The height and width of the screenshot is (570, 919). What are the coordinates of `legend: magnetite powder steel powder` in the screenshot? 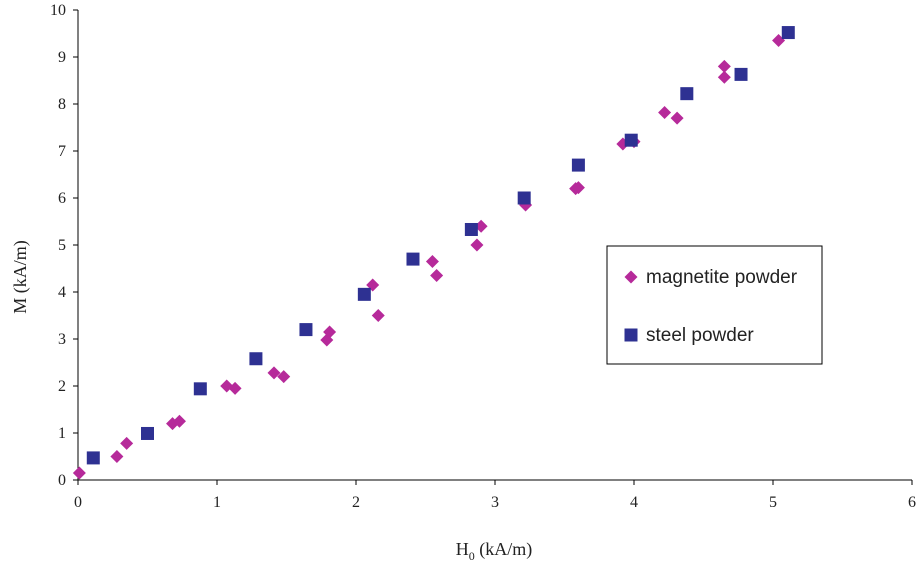 It's located at (714, 305).